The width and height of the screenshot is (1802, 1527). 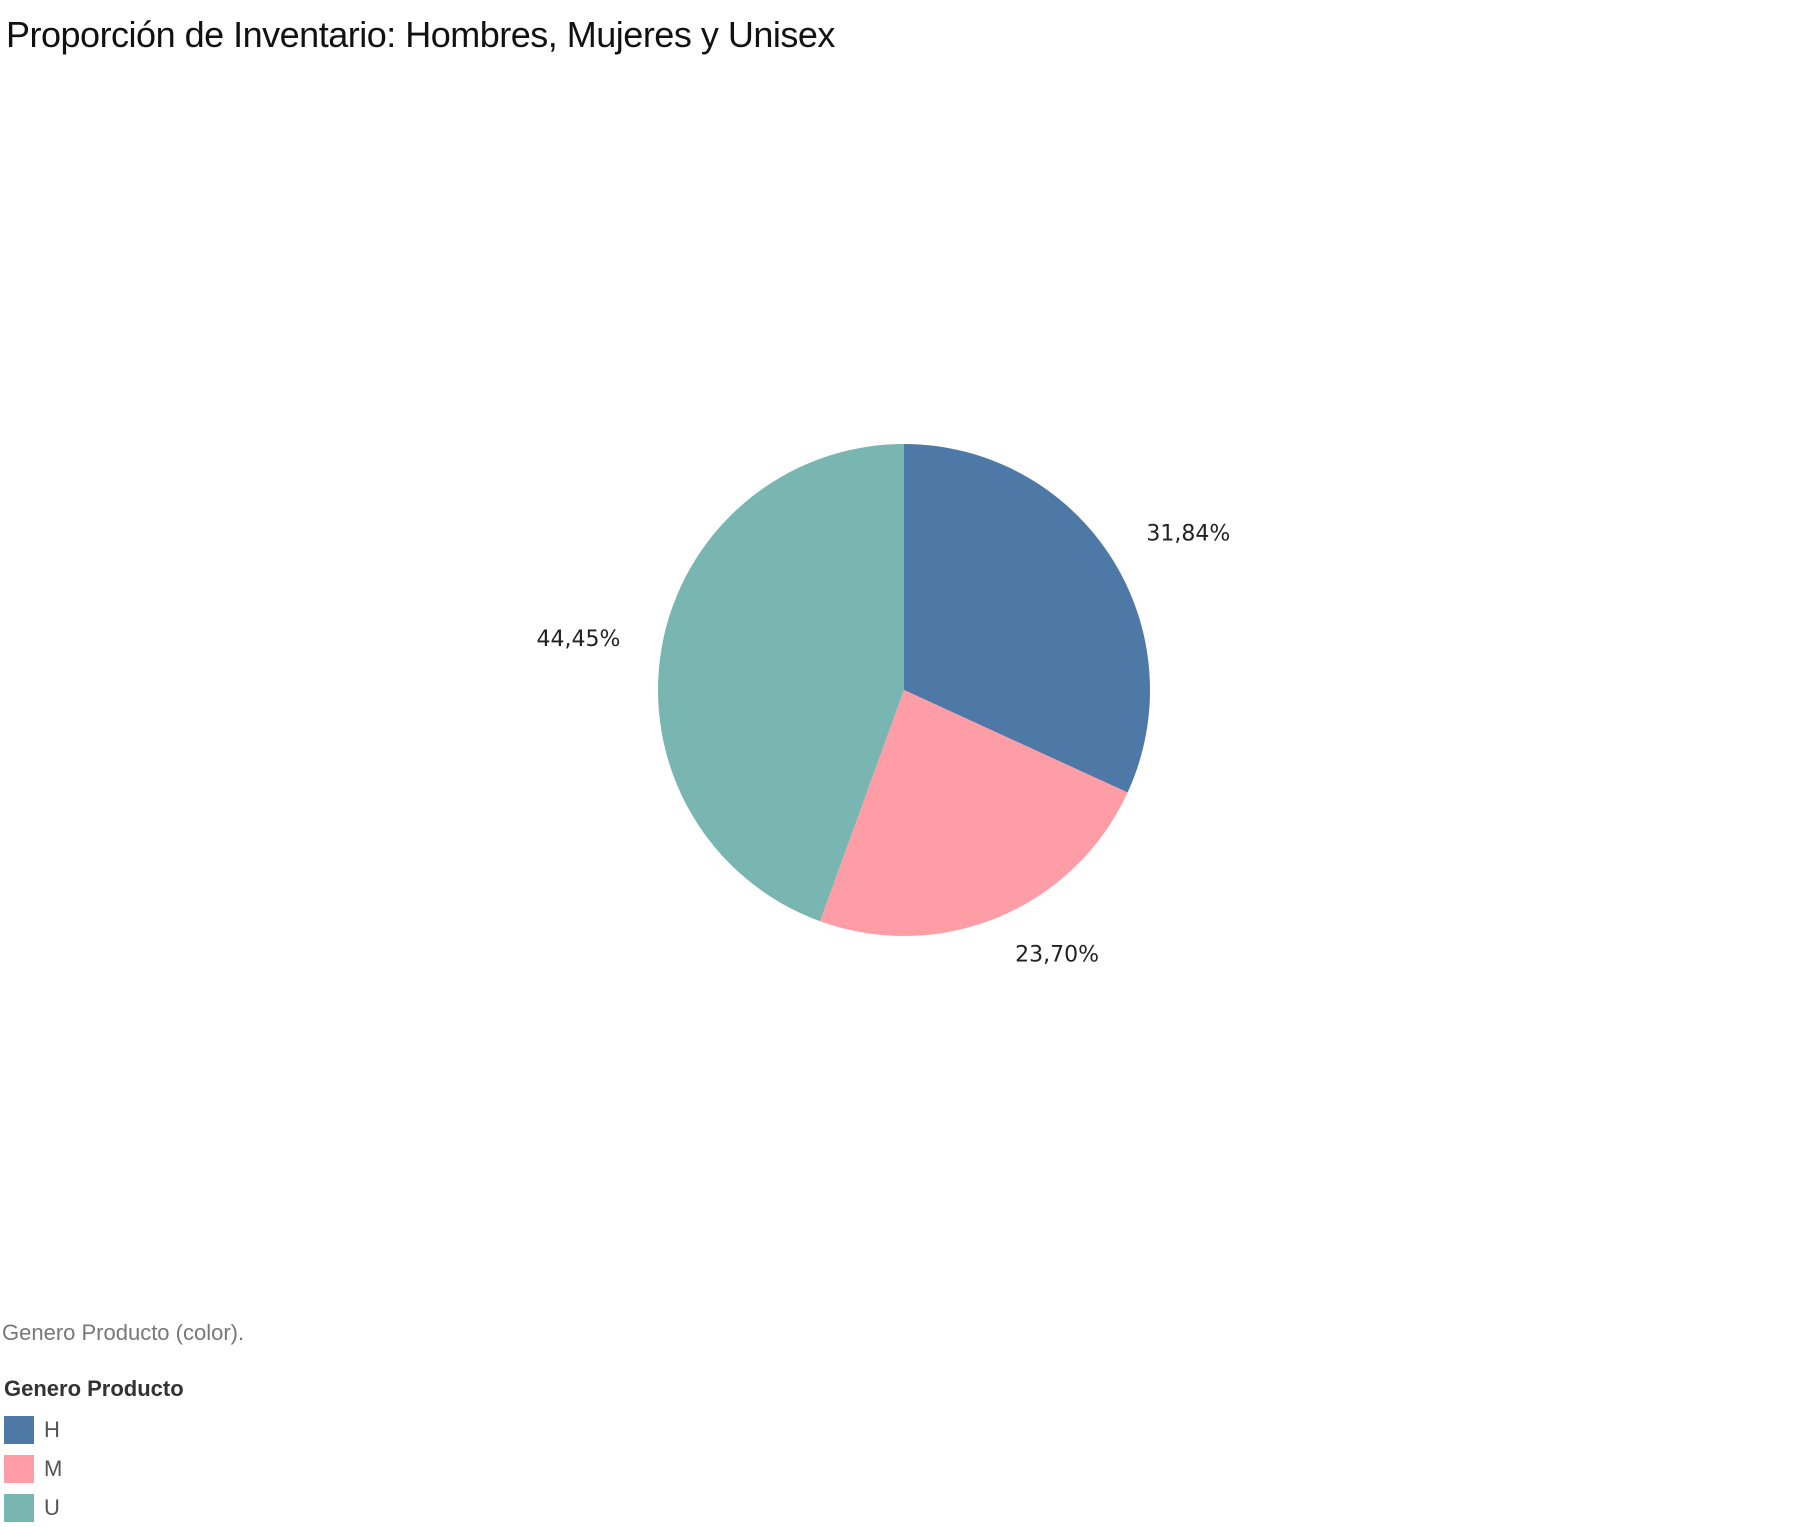 I want to click on slice-label-h: 31,84%, so click(x=1188, y=533).